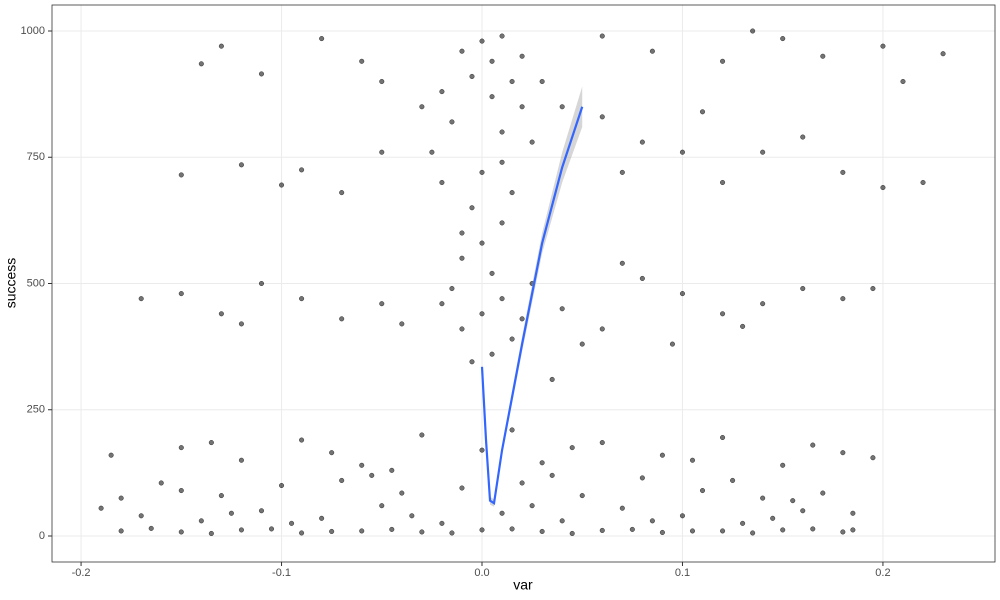 The width and height of the screenshot is (1000, 600). Describe the element at coordinates (682, 573) in the screenshot. I see `x-tick-label: 0.1` at that location.